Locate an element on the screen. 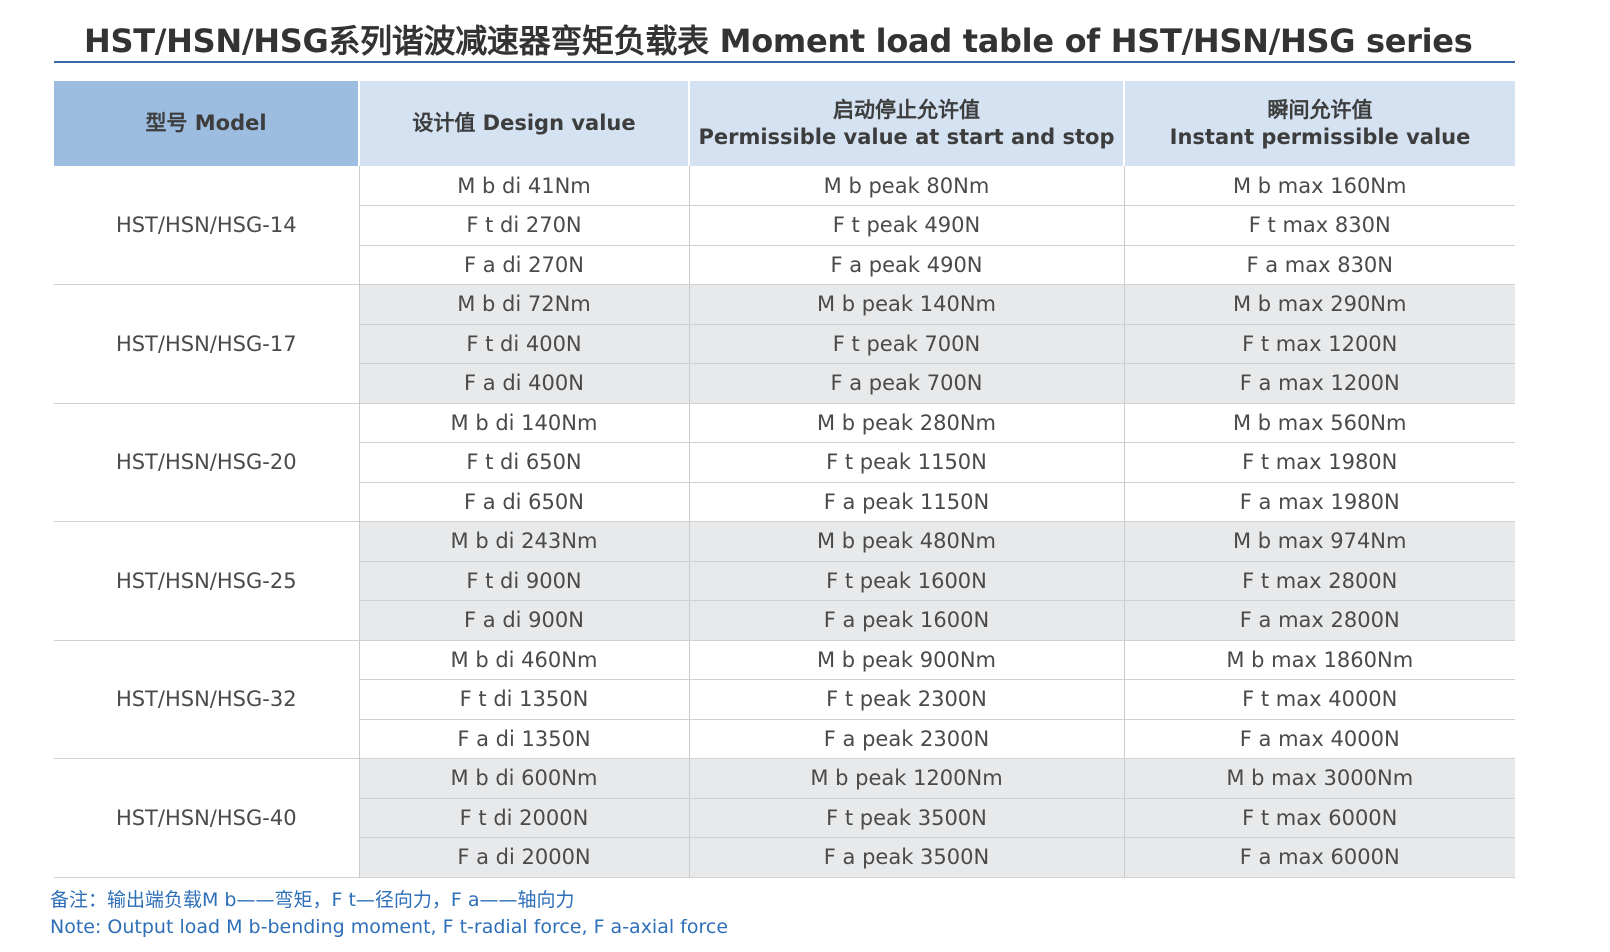 The image size is (1610, 952). instant-value-cell: M b max 160Nm is located at coordinates (1319, 186).